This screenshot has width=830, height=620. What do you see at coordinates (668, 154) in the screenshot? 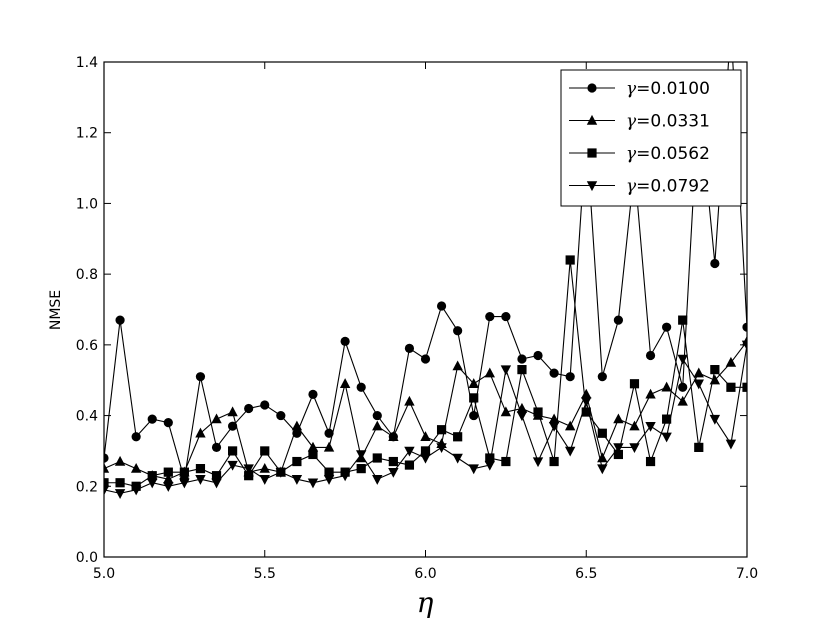
I see `legend-label: γ=0.0562` at bounding box center [668, 154].